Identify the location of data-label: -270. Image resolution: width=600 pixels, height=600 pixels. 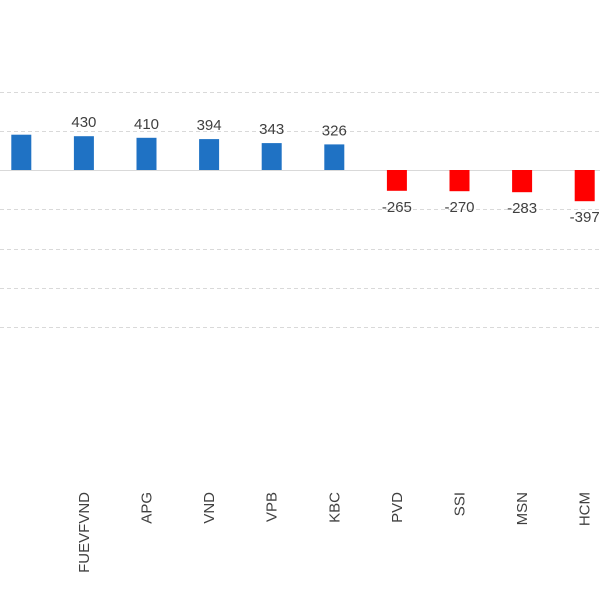
(459, 207).